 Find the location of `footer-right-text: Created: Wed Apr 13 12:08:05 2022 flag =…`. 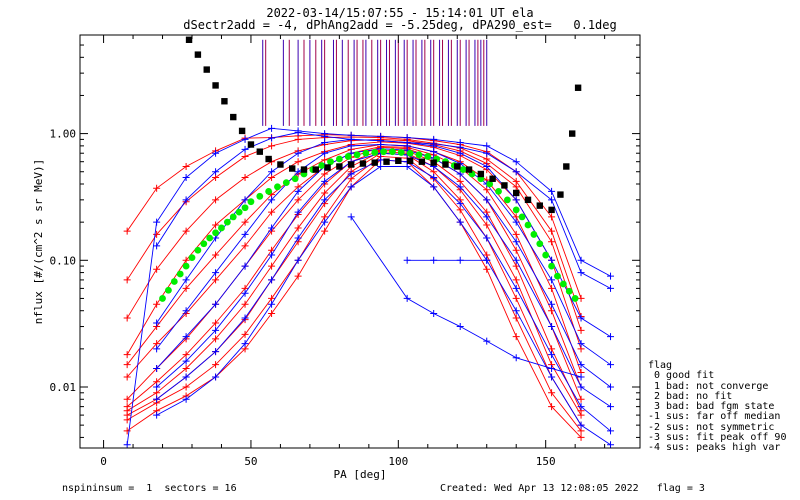

footer-right-text: Created: Wed Apr 13 12:08:05 2022 flag =… is located at coordinates (572, 488).